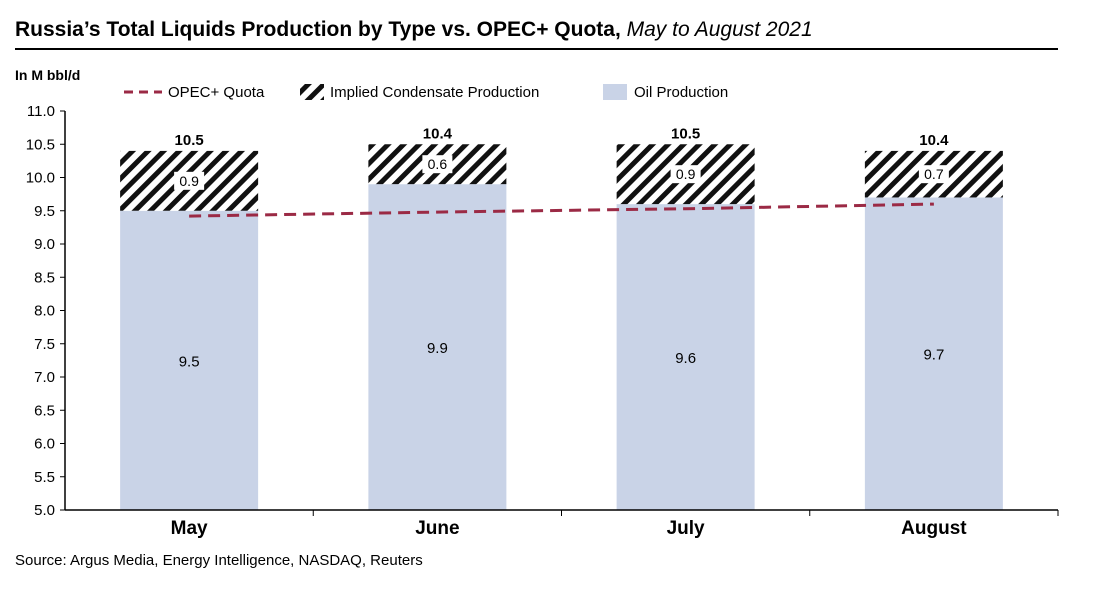 The image size is (1104, 594). I want to click on y-tick-label: 8.0, so click(44, 311).